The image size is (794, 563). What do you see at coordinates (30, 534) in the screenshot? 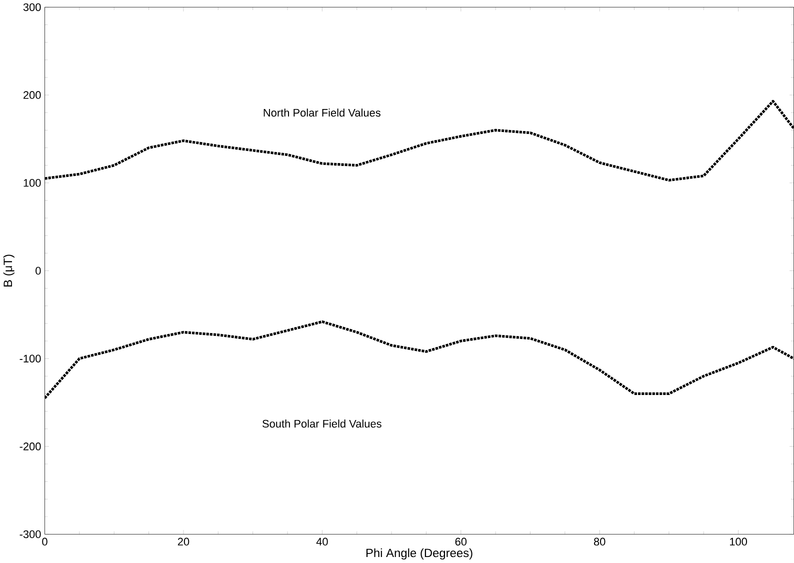
I see `y-tick-label: -300` at bounding box center [30, 534].